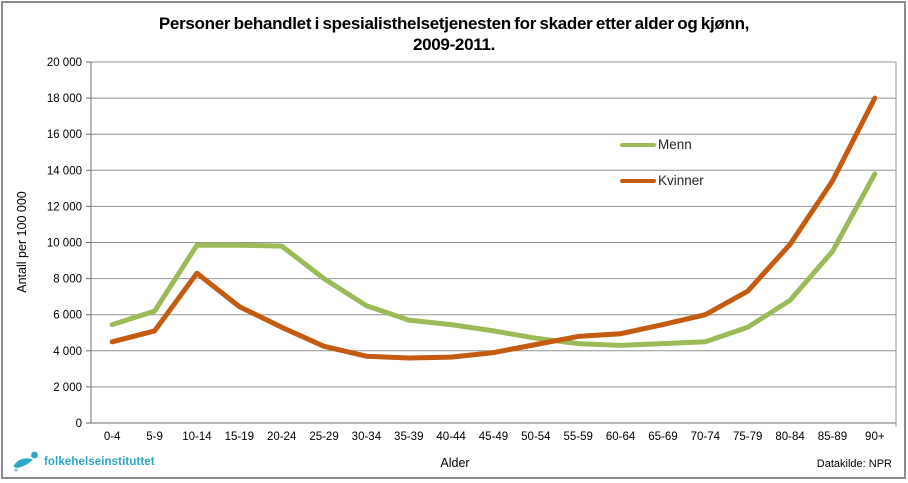 The height and width of the screenshot is (483, 908). I want to click on y-tick-label: 6 000, so click(67, 316).